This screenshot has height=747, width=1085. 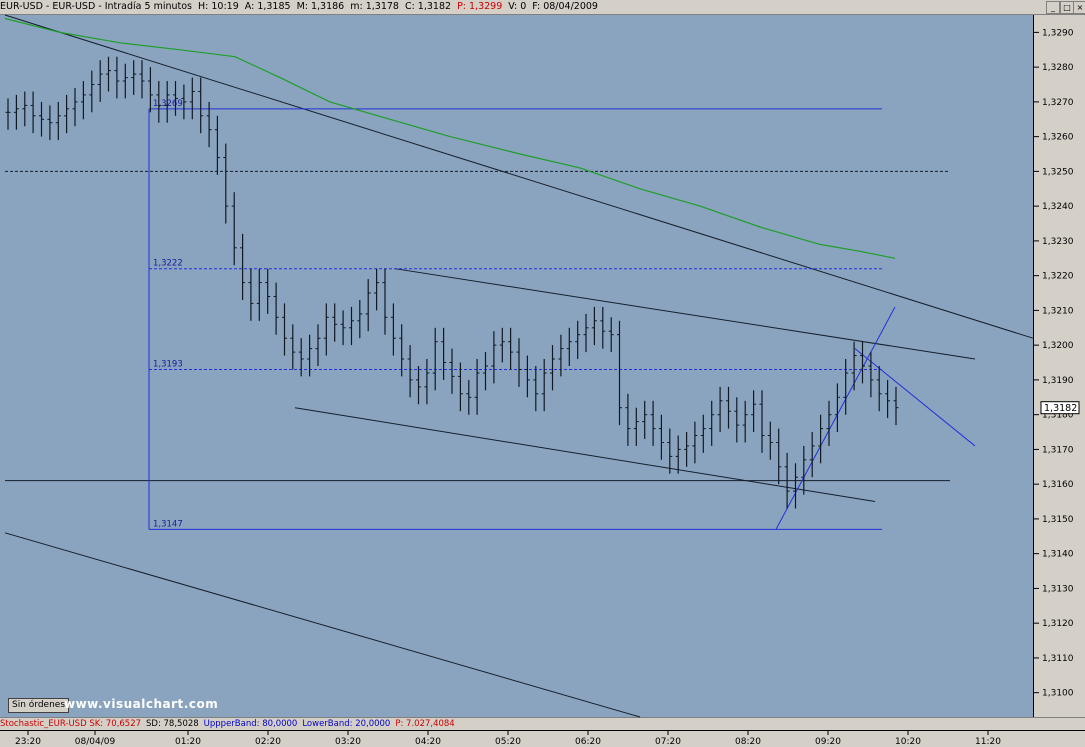 What do you see at coordinates (428, 6) in the screenshot?
I see `header-item-5: C: 1,3182` at bounding box center [428, 6].